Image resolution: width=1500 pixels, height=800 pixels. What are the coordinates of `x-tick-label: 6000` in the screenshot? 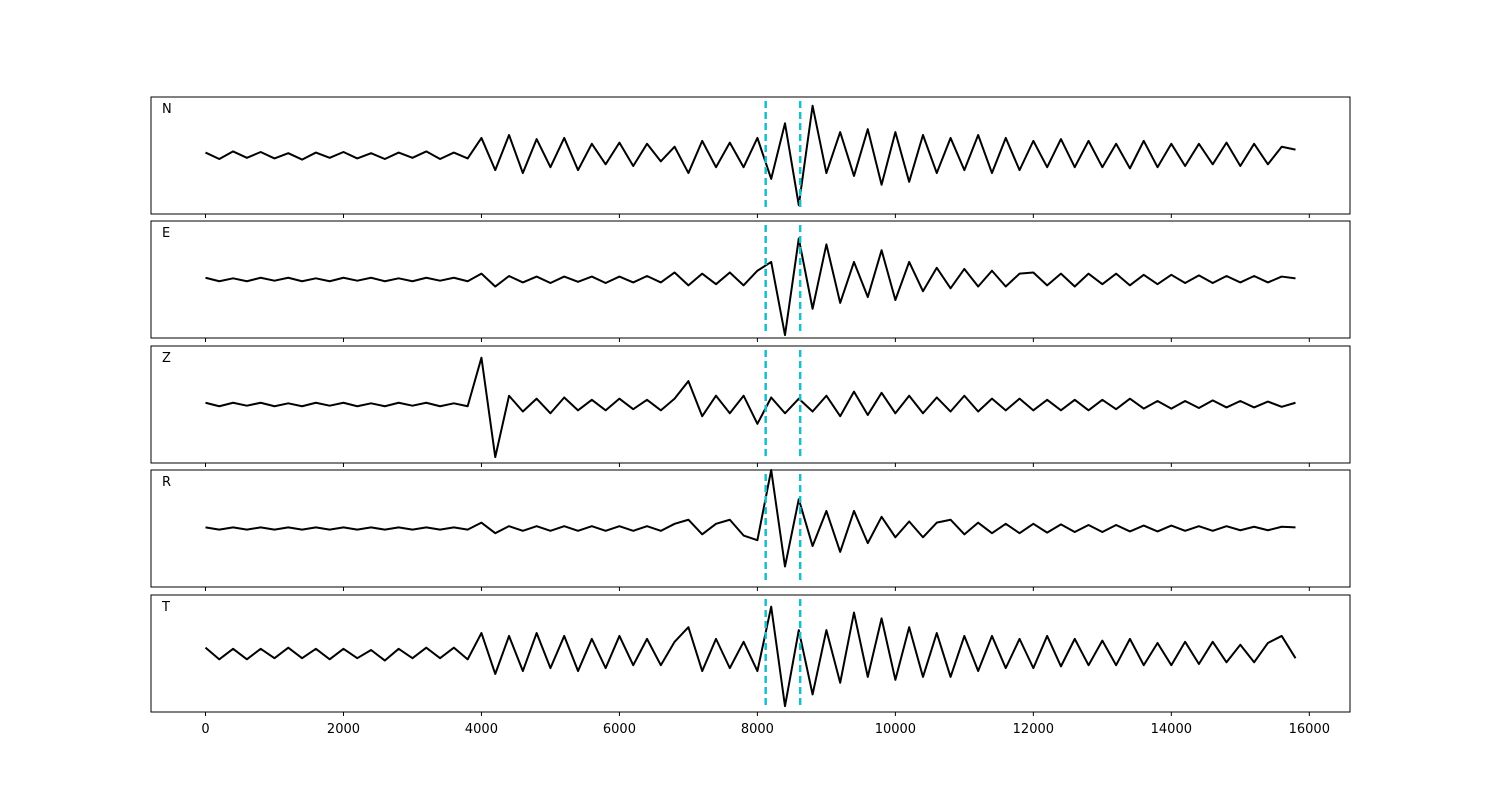 It's located at (619, 729).